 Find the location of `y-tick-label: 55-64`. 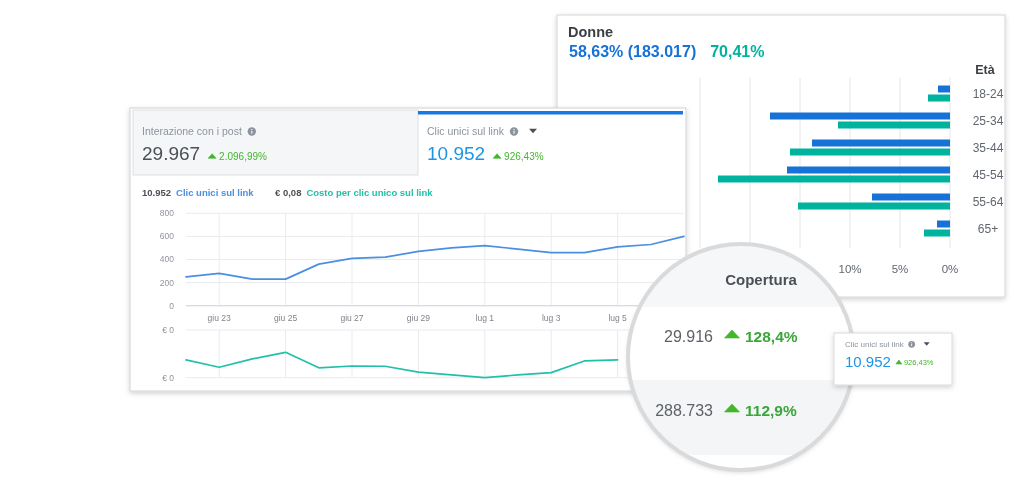

y-tick-label: 55-64 is located at coordinates (988, 201).